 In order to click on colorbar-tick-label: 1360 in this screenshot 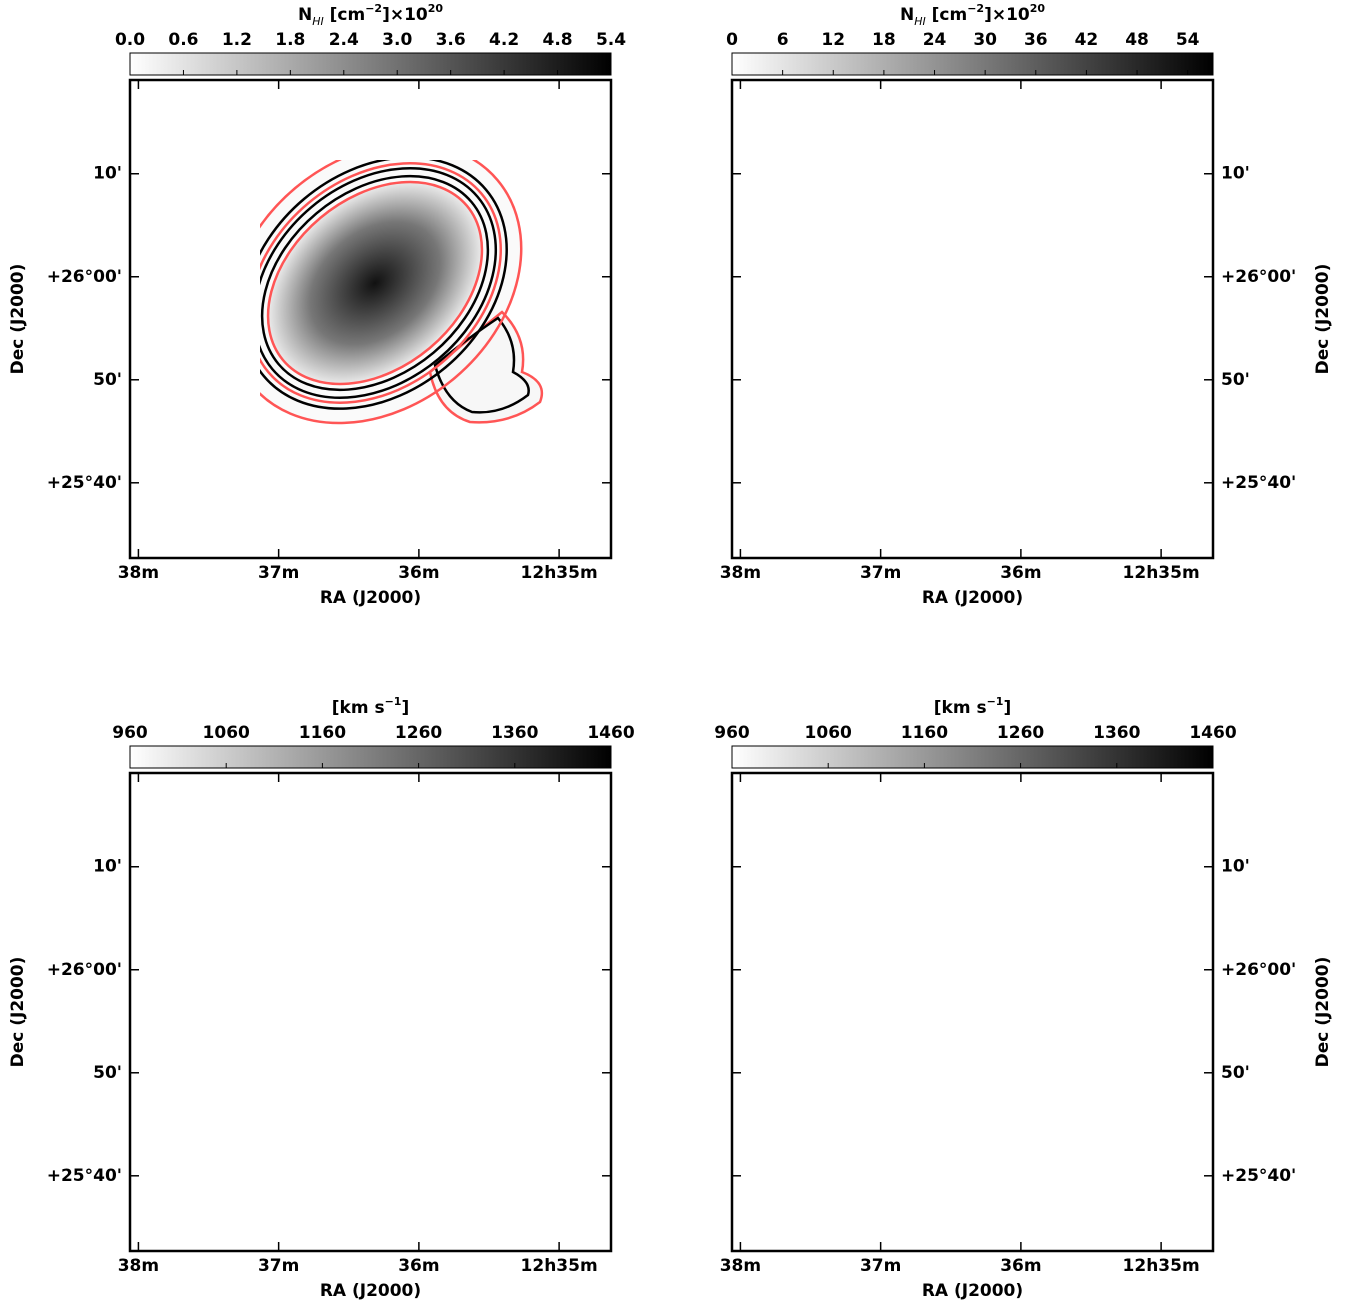, I will do `click(514, 733)`.